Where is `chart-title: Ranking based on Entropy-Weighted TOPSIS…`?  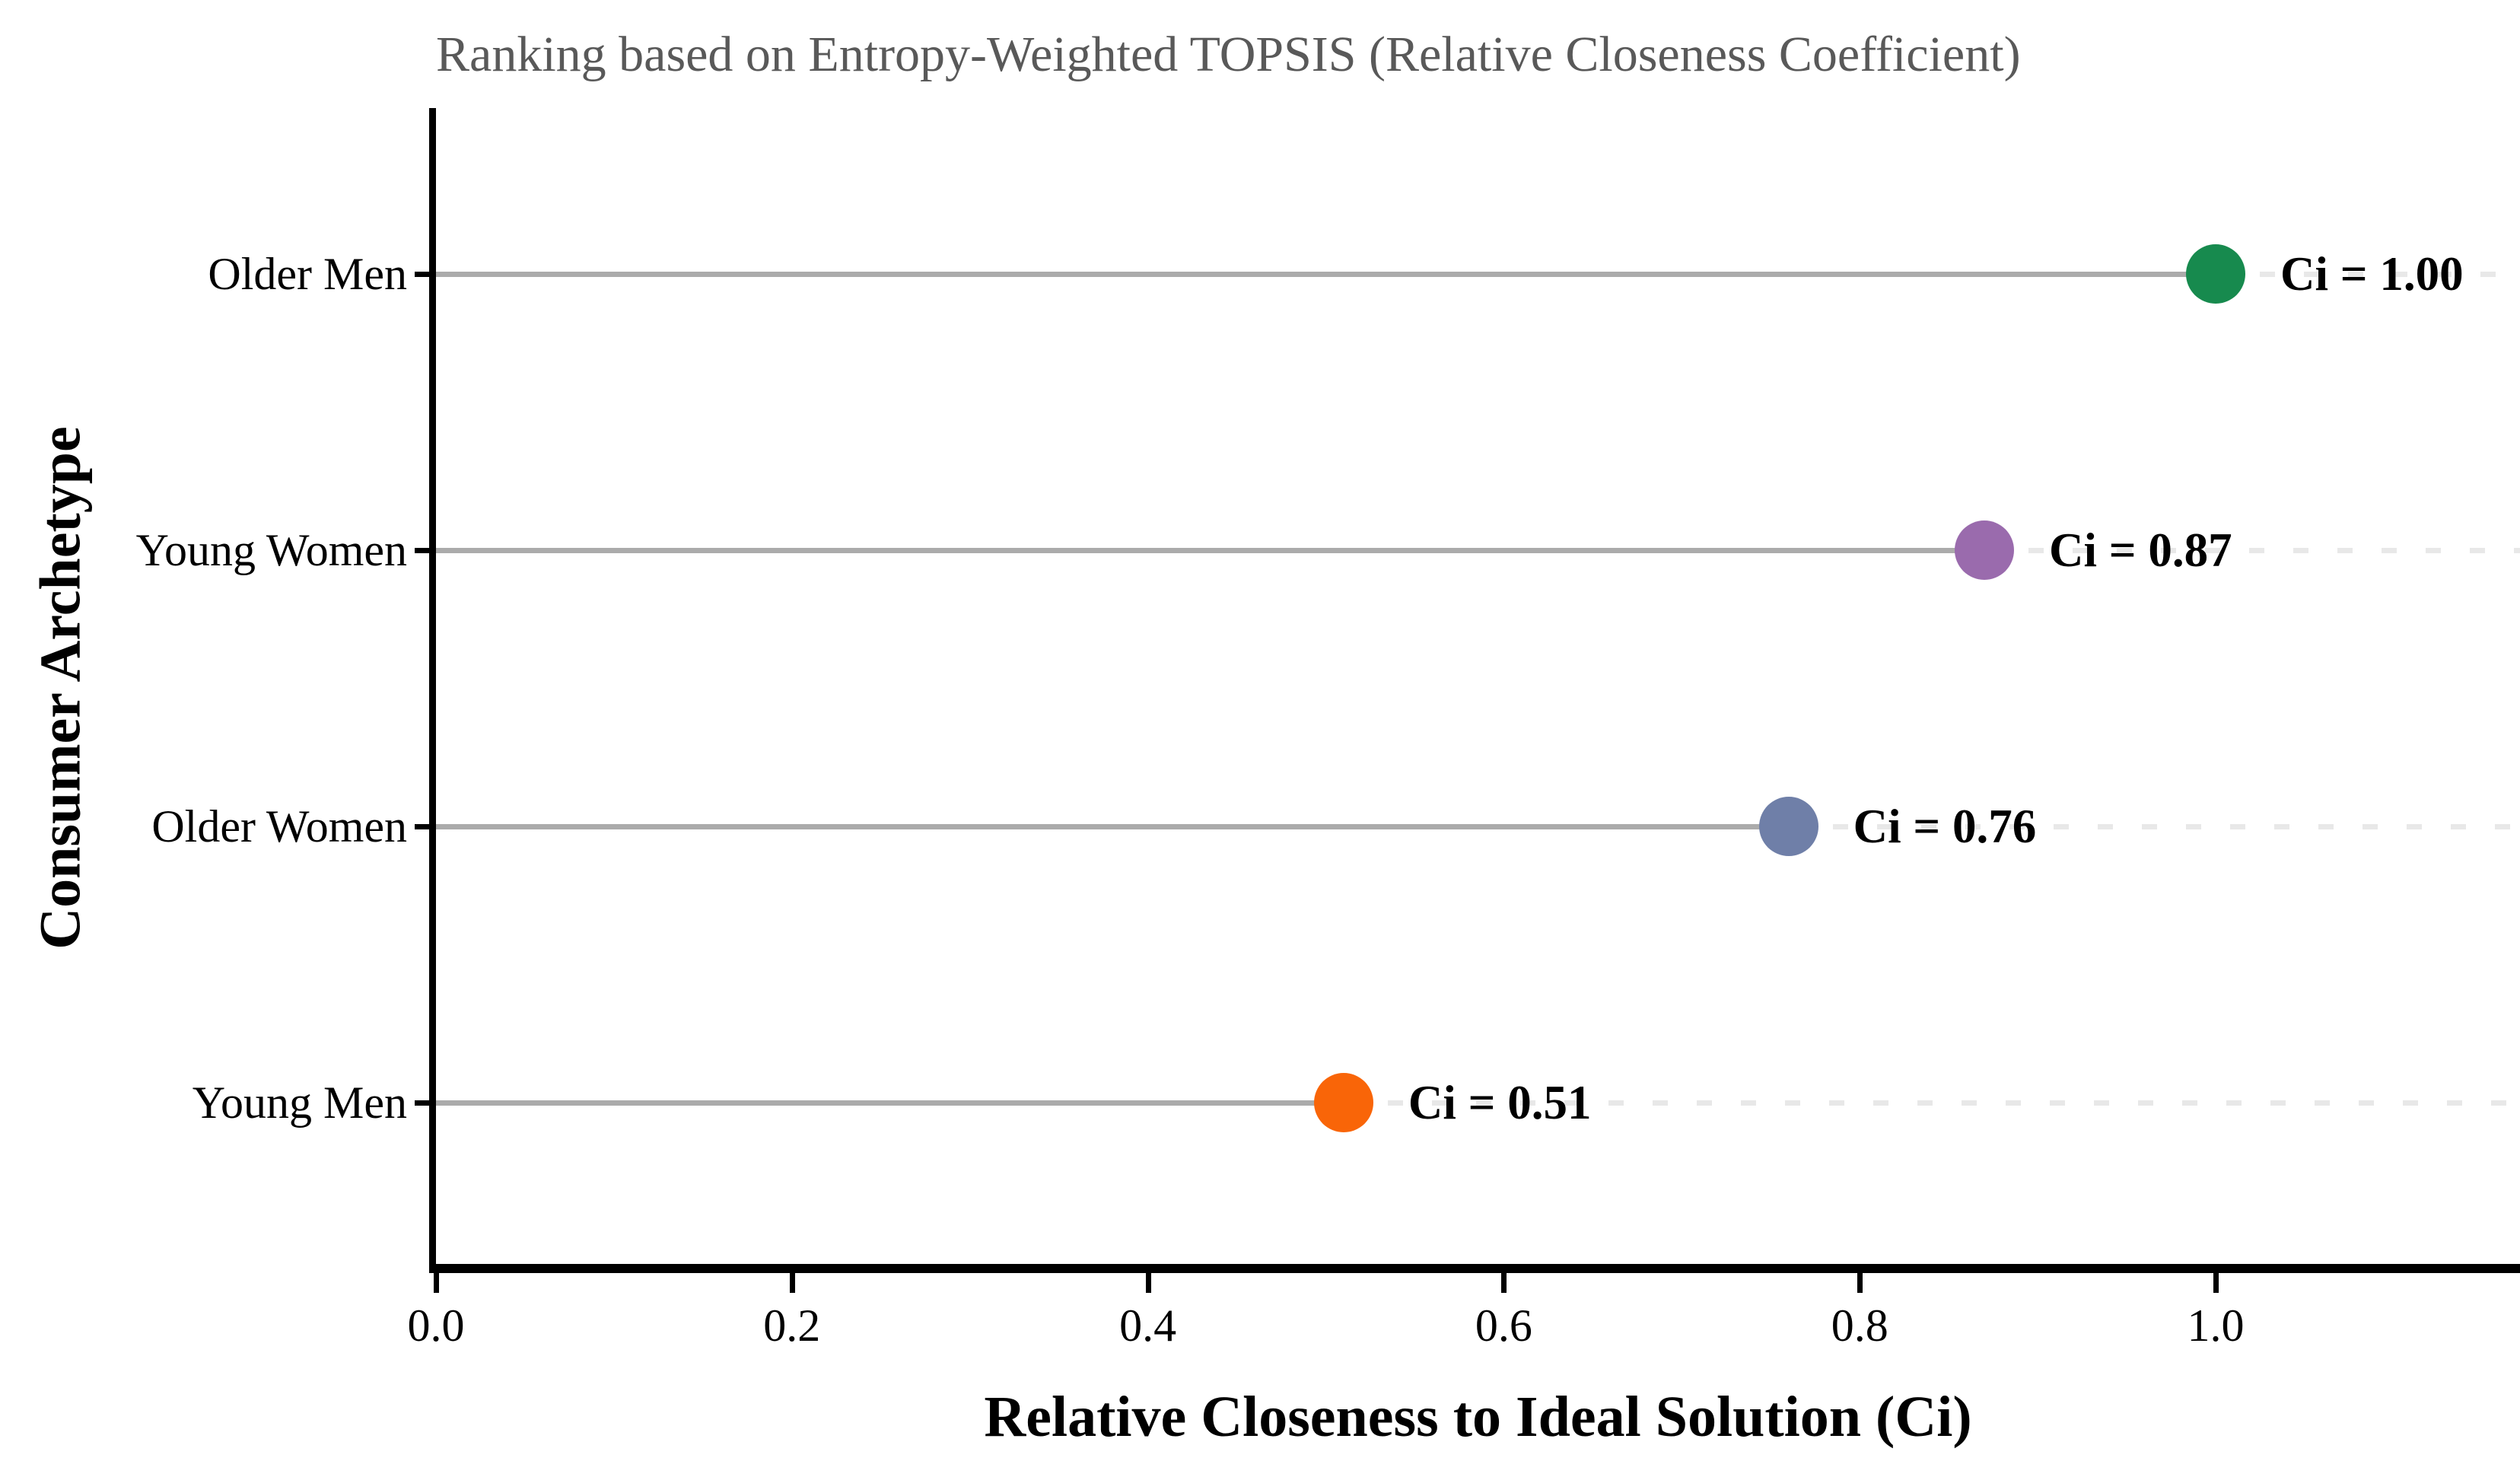 chart-title: Ranking based on Entropy-Weighted TOPSIS… is located at coordinates (1228, 54).